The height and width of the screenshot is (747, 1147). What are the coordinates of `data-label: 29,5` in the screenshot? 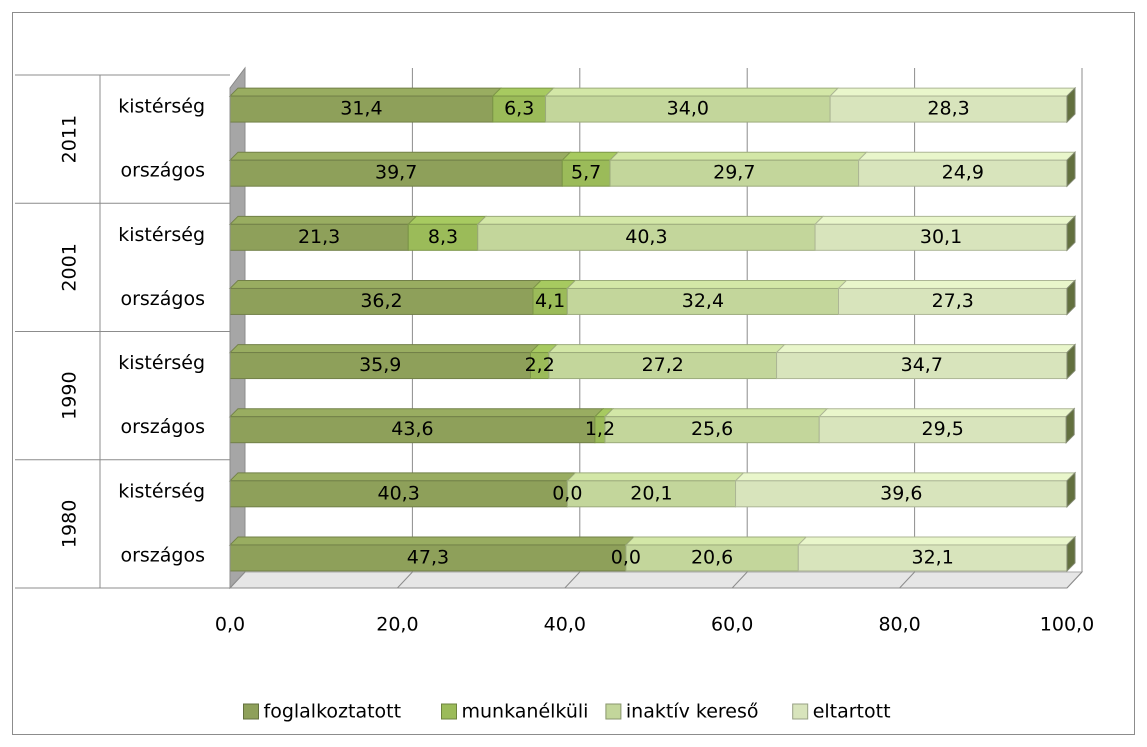 It's located at (943, 429).